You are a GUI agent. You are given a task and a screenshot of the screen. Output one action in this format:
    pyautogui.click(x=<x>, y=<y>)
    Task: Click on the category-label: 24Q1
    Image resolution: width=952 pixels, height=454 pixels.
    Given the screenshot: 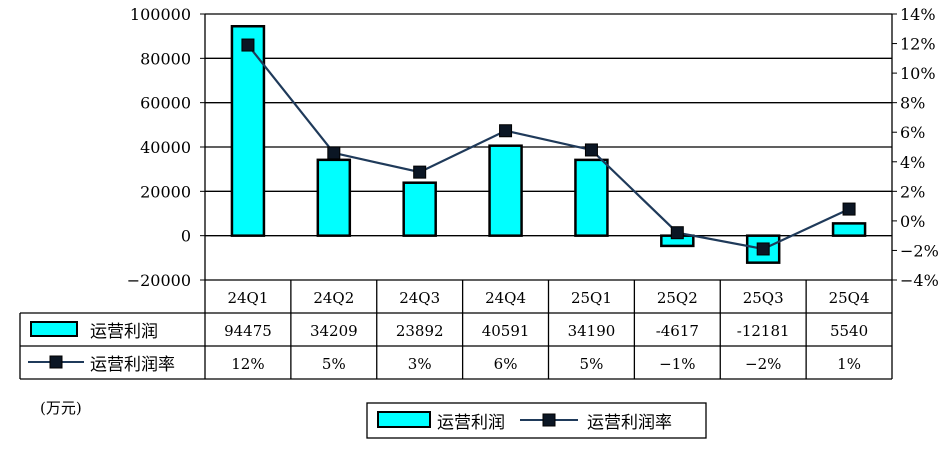 What is the action you would take?
    pyautogui.click(x=247, y=298)
    